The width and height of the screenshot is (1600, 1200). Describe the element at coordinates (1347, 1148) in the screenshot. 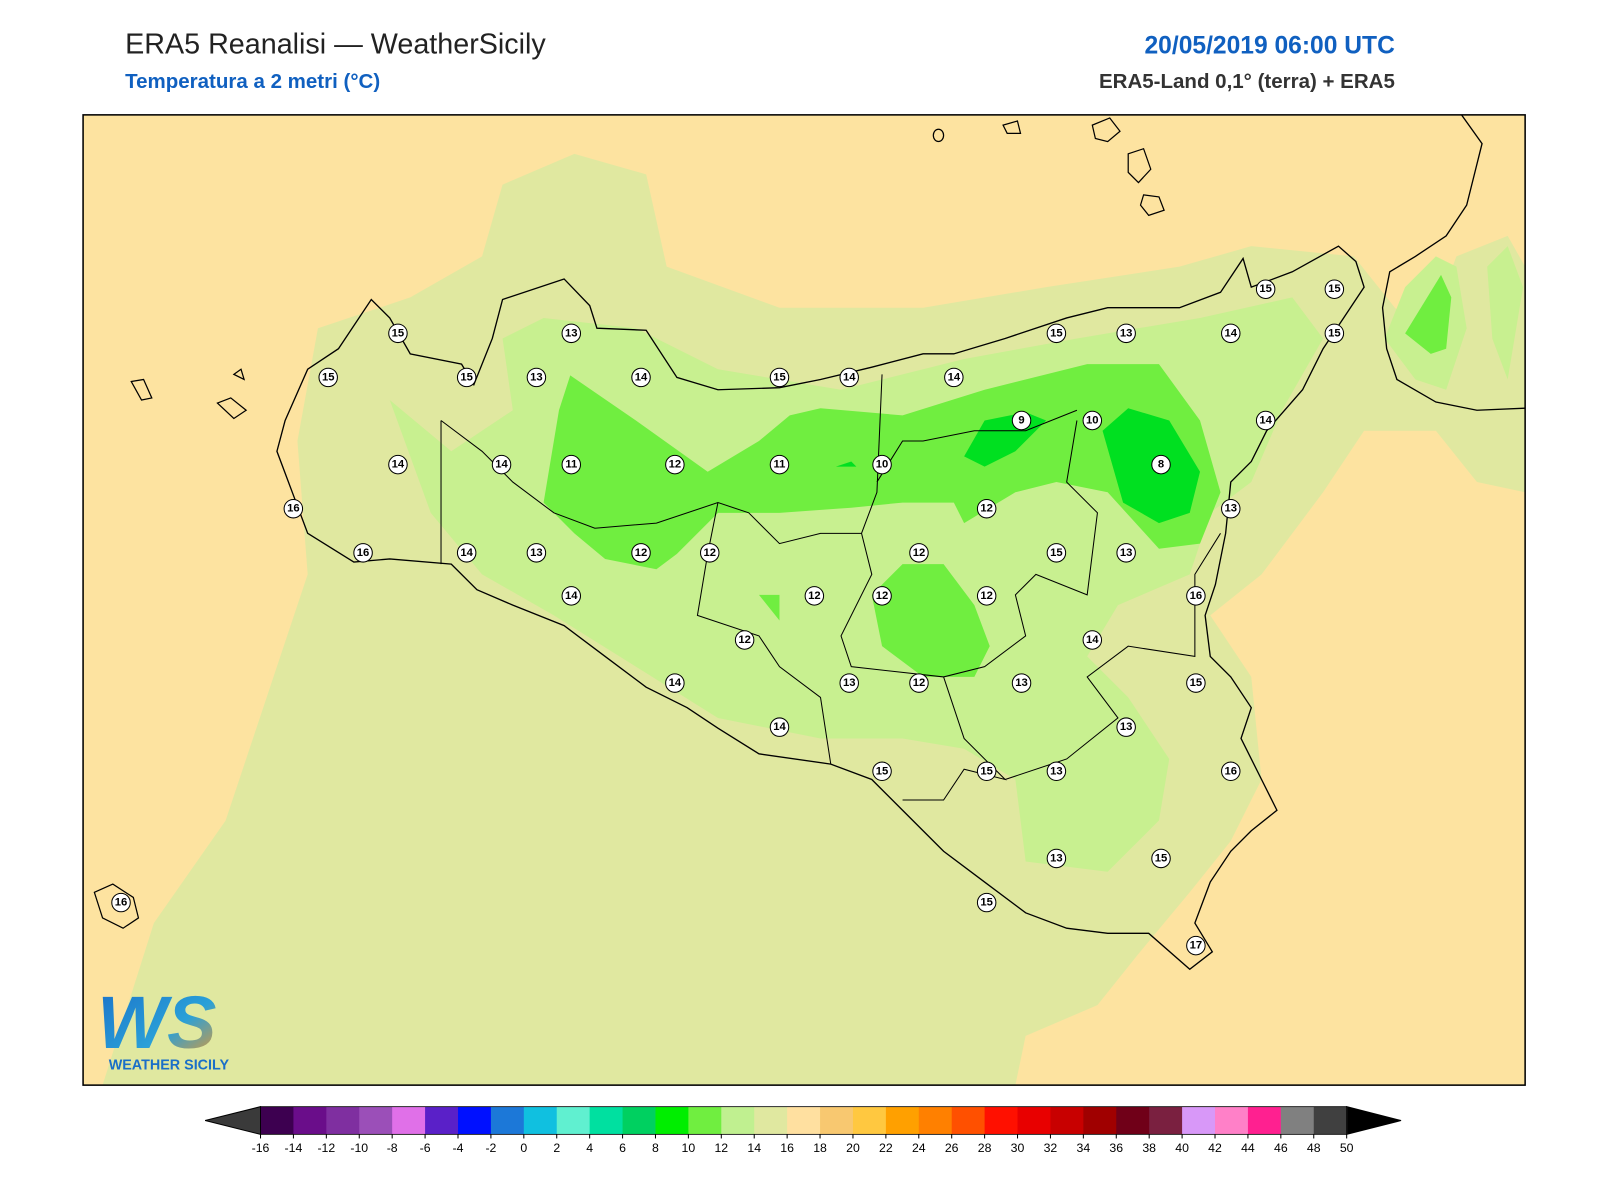

I see `colorbar-tick-label: 50` at that location.